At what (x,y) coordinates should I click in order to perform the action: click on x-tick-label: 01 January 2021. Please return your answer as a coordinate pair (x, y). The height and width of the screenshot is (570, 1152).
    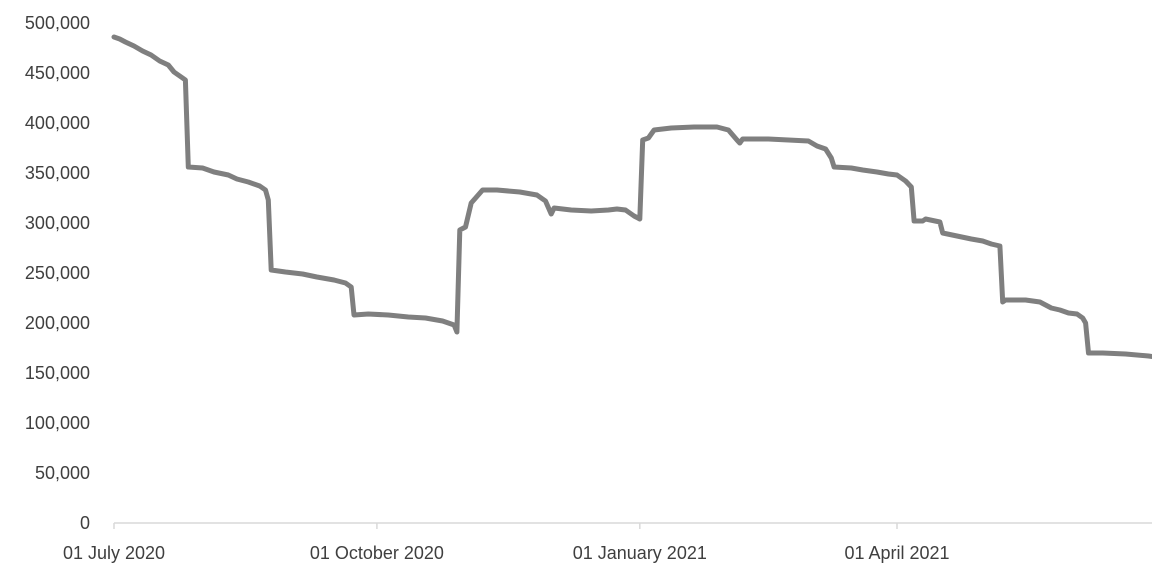
    Looking at the image, I should click on (640, 553).